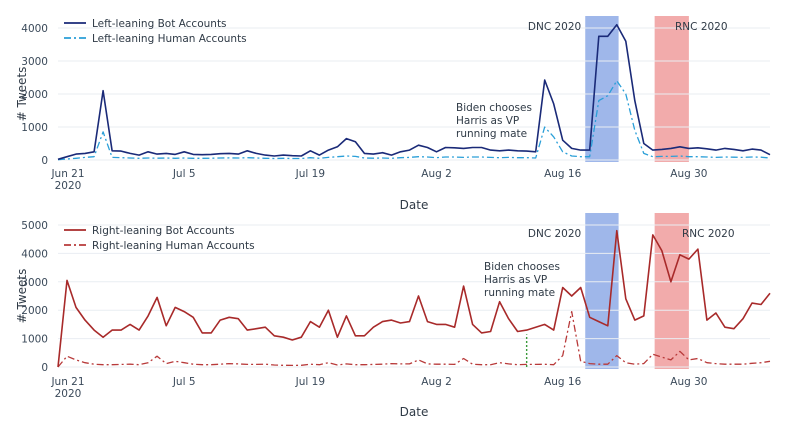  What do you see at coordinates (515, 280) in the screenshot?
I see `bottom-annotation-line-2: Harris as VP` at bounding box center [515, 280].